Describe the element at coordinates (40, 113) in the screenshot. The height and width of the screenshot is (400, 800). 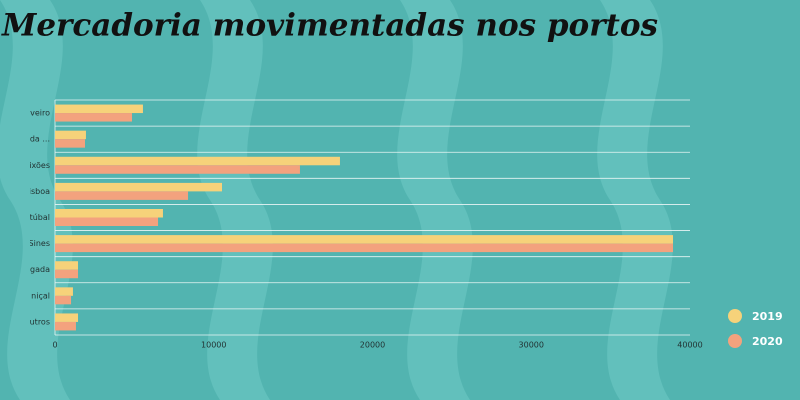
I see `category-label: veiro` at that location.